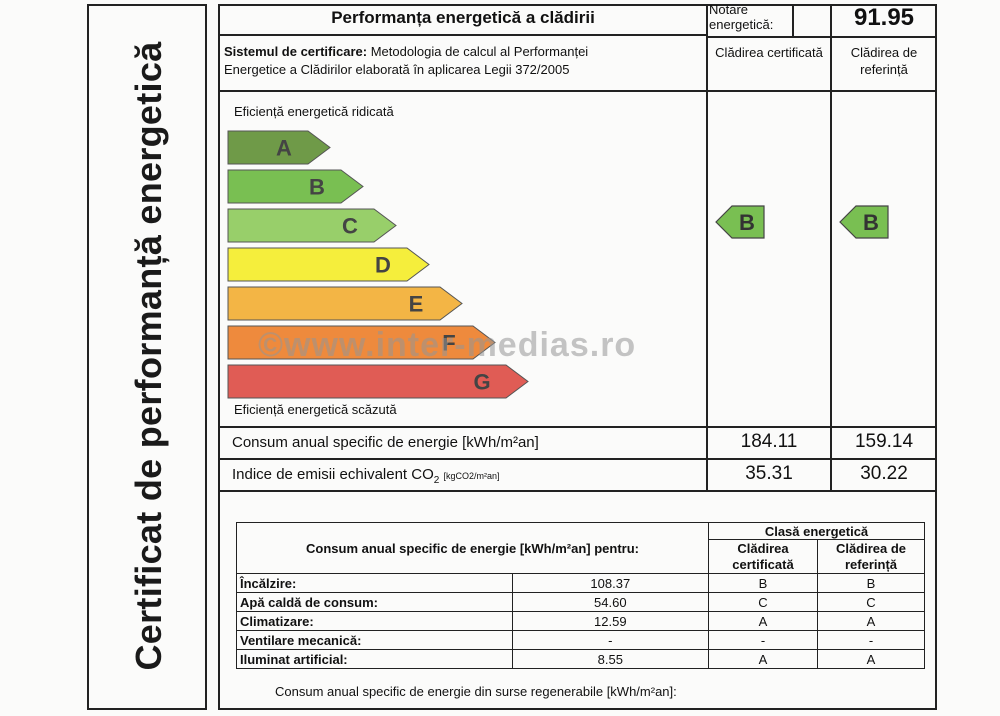 This screenshot has height=716, width=1000. I want to click on reference-class-marker: B, so click(864, 222).